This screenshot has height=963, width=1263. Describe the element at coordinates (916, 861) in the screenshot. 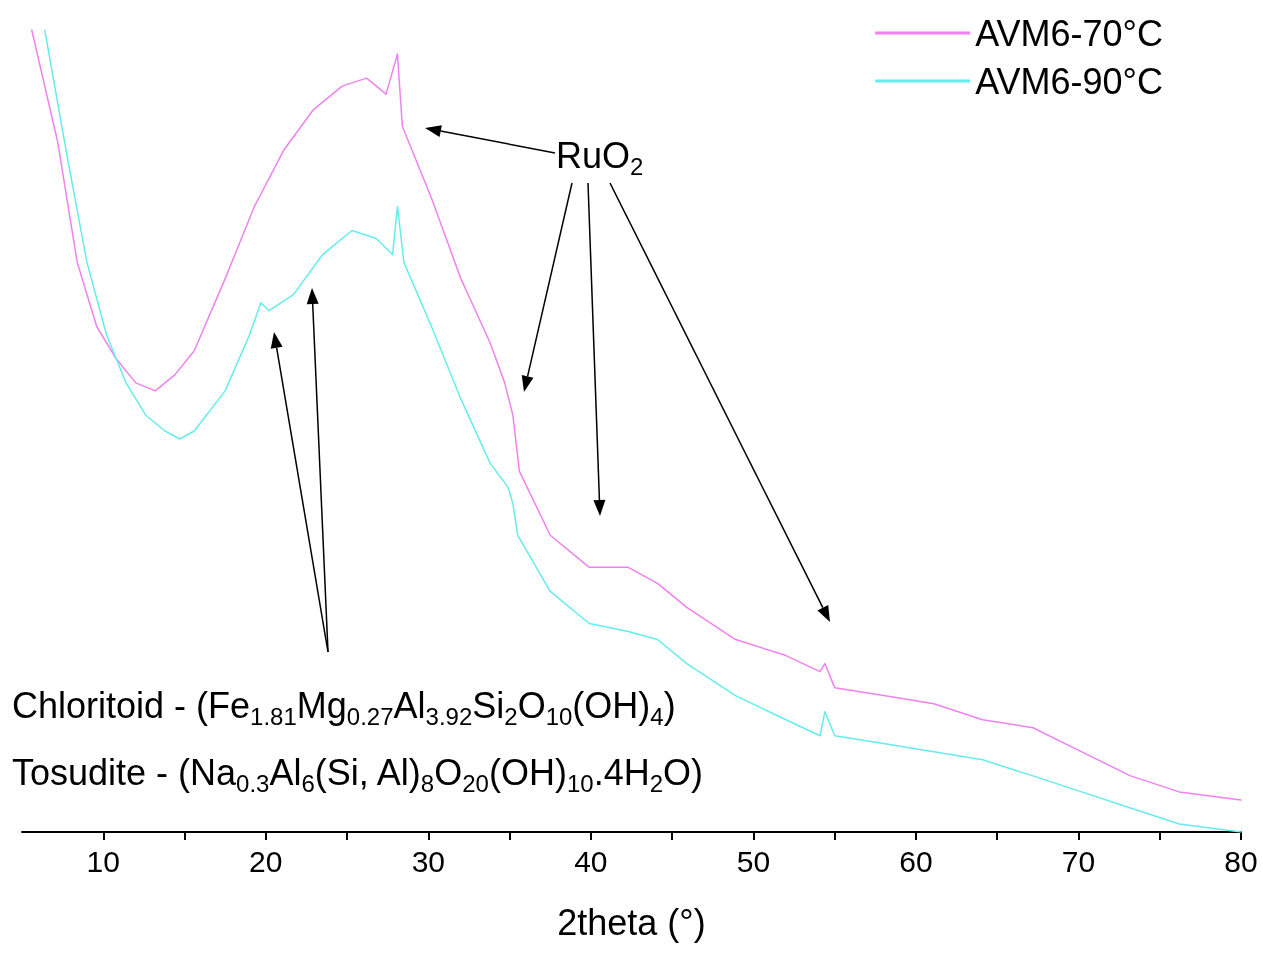

I see `x-tick-label: 60` at that location.